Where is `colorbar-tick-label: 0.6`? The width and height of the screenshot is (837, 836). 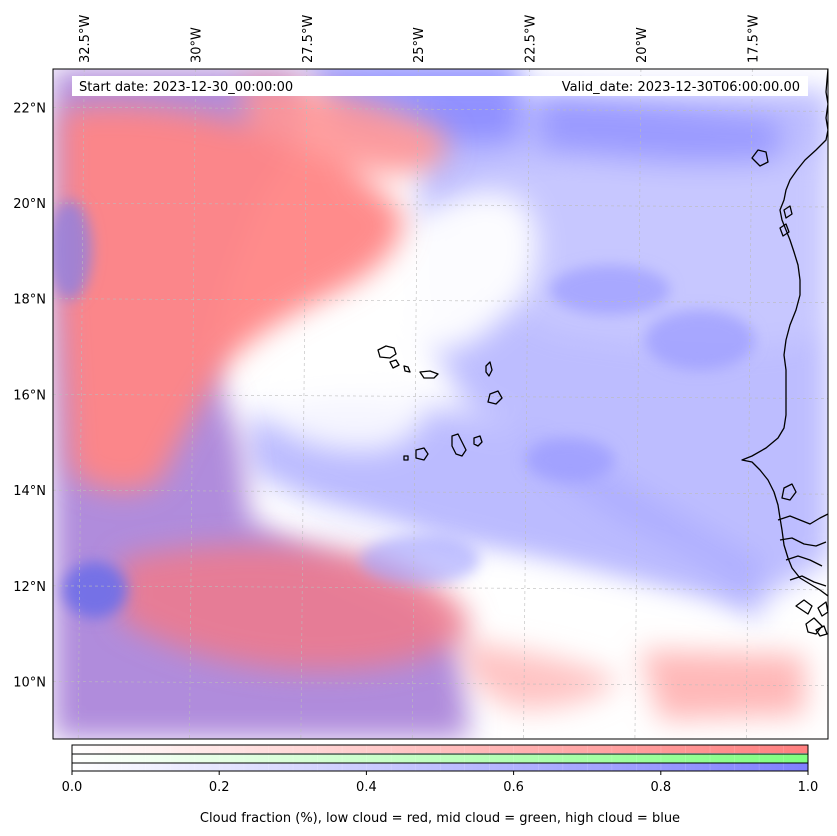
colorbar-tick-label: 0.6 is located at coordinates (513, 787).